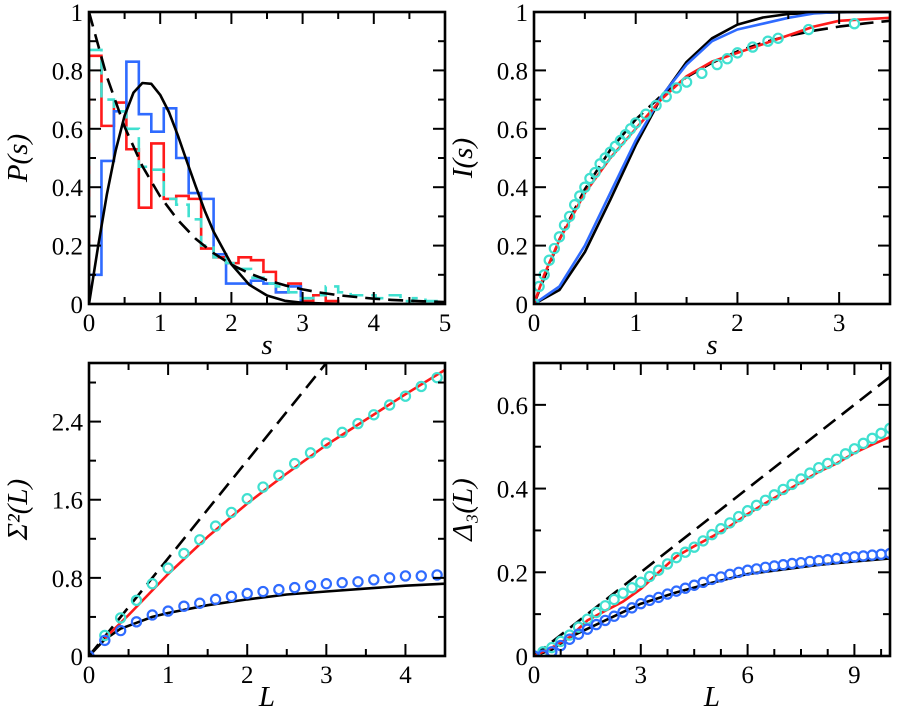 This screenshot has width=897, height=717. I want to click on x-axis-label: s, so click(711, 345).